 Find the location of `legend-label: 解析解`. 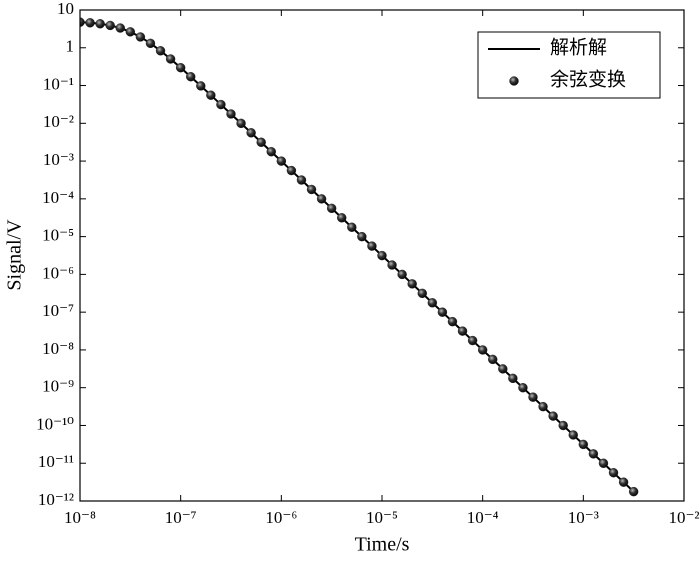

legend-label: 解析解 is located at coordinates (578, 47).